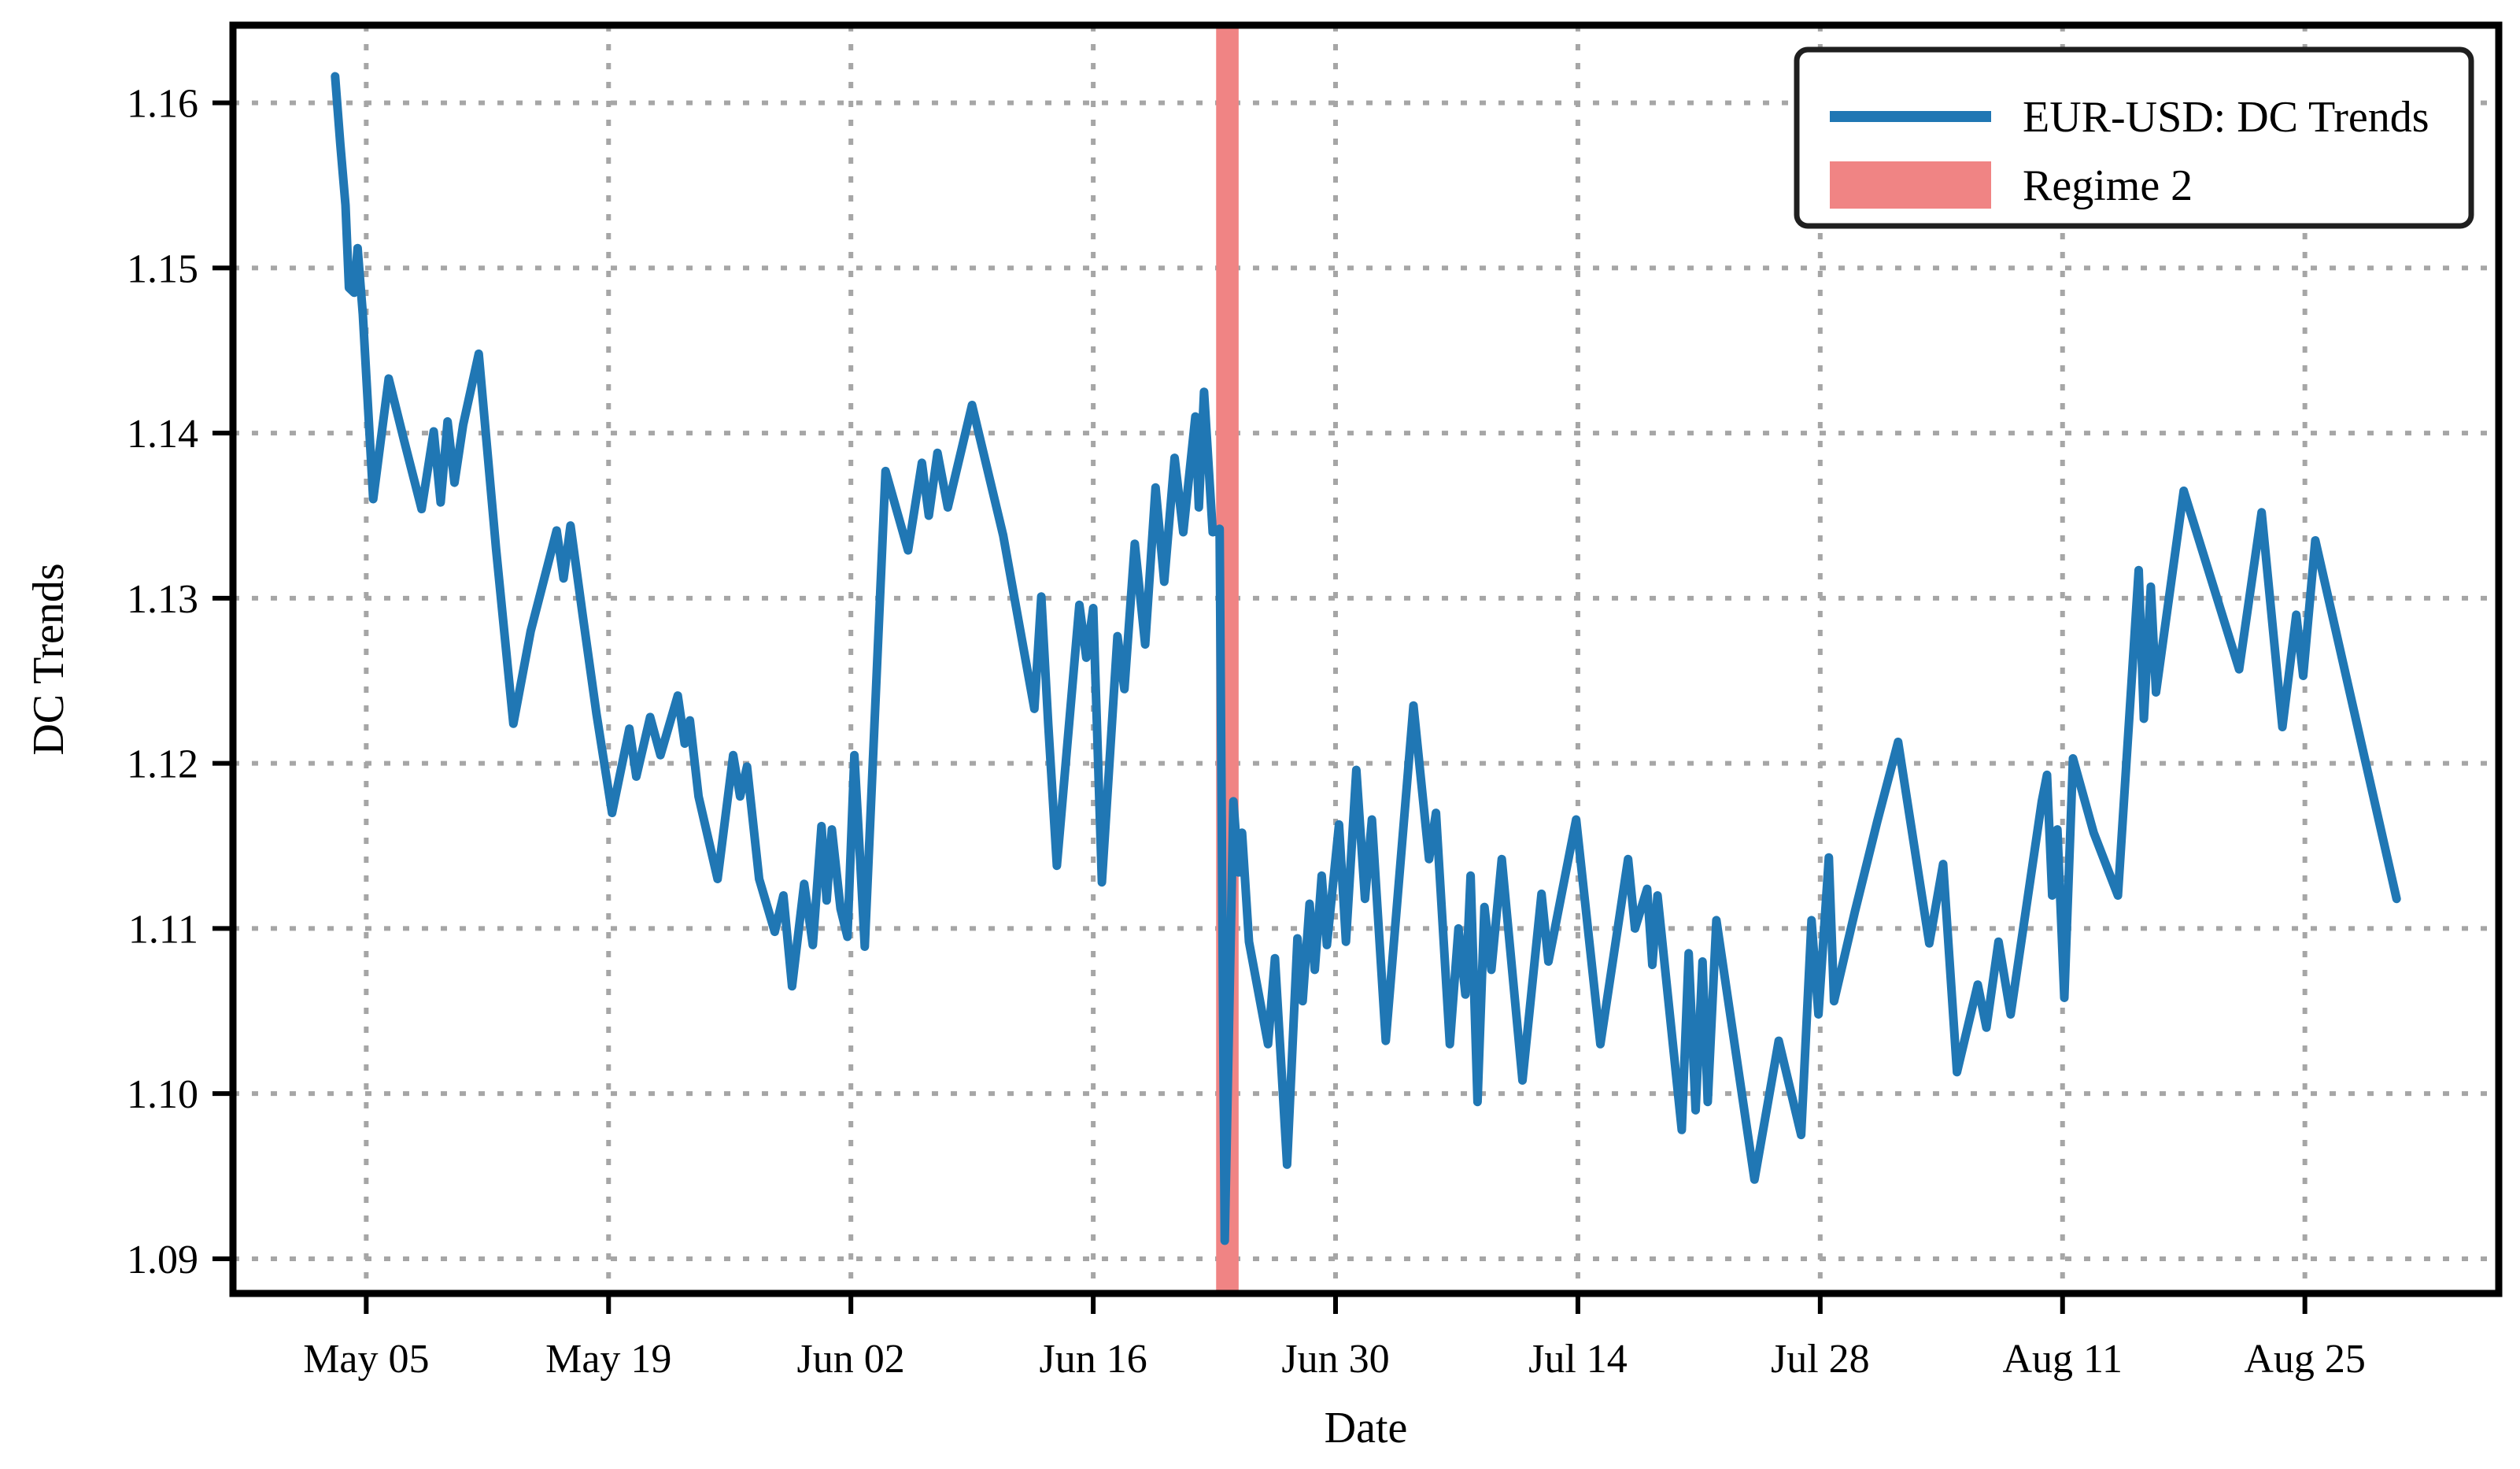  What do you see at coordinates (48, 659) in the screenshot?
I see `y-axis-label: DC Trends` at bounding box center [48, 659].